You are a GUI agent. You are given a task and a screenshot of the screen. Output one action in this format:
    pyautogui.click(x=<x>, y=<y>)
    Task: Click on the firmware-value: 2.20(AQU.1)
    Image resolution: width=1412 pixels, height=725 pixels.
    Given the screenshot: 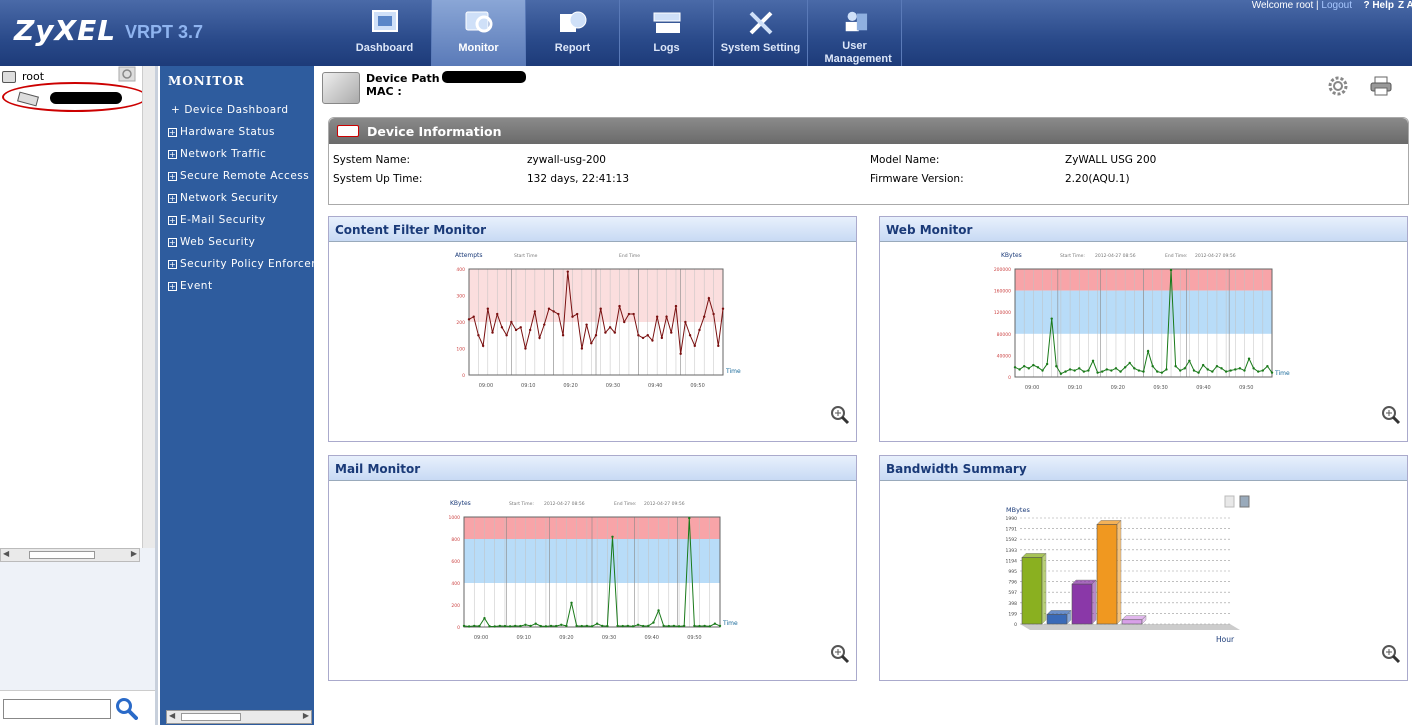 What is the action you would take?
    pyautogui.click(x=1097, y=179)
    